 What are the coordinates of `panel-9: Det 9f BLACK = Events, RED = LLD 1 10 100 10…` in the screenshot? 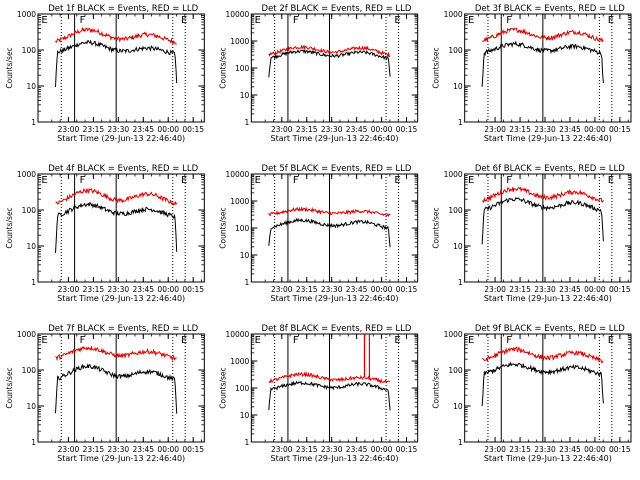 It's located at (532, 393).